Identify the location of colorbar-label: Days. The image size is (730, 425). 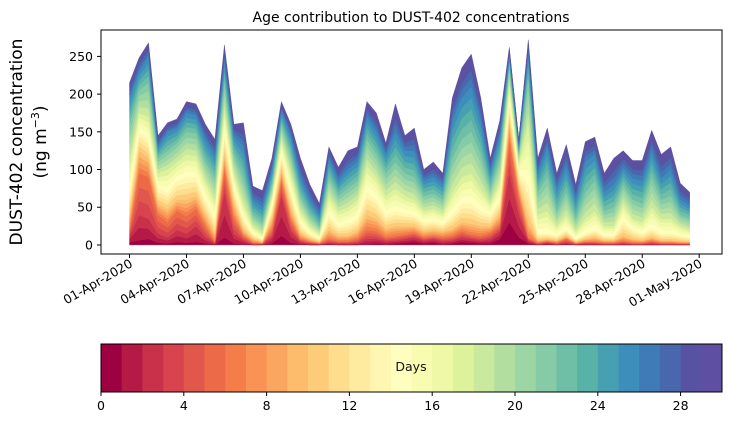
(410, 366).